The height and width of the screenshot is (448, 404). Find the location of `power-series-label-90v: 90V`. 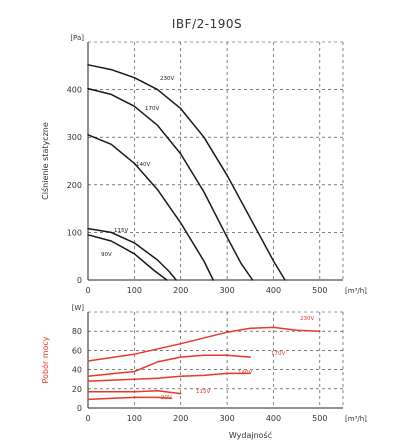

power-series-label-90v: 90V is located at coordinates (166, 398).